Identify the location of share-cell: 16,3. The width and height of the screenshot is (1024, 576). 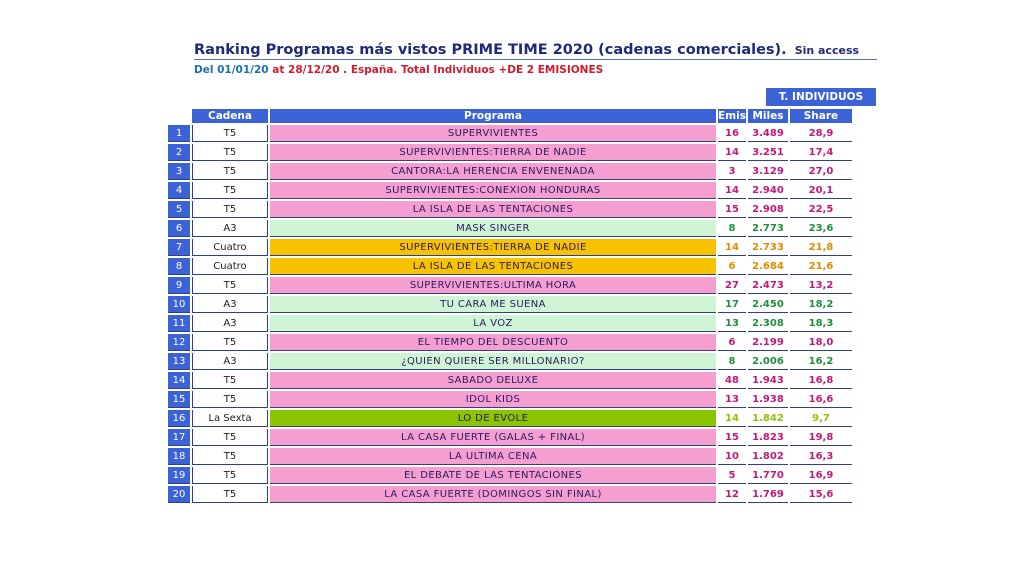
(820, 456).